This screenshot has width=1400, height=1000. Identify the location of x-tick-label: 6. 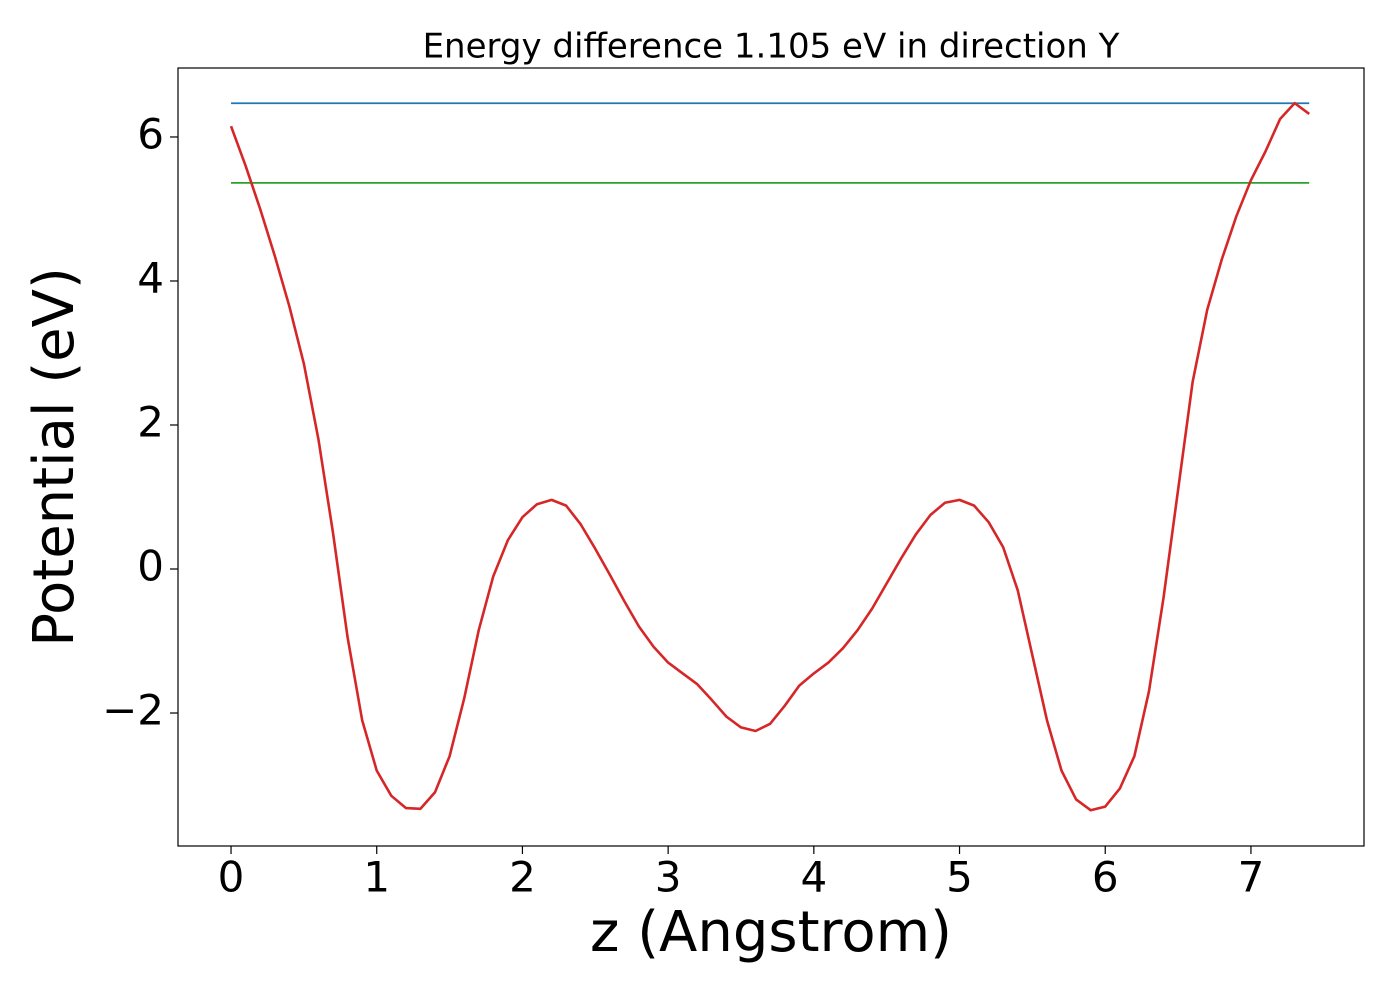
(1105, 877).